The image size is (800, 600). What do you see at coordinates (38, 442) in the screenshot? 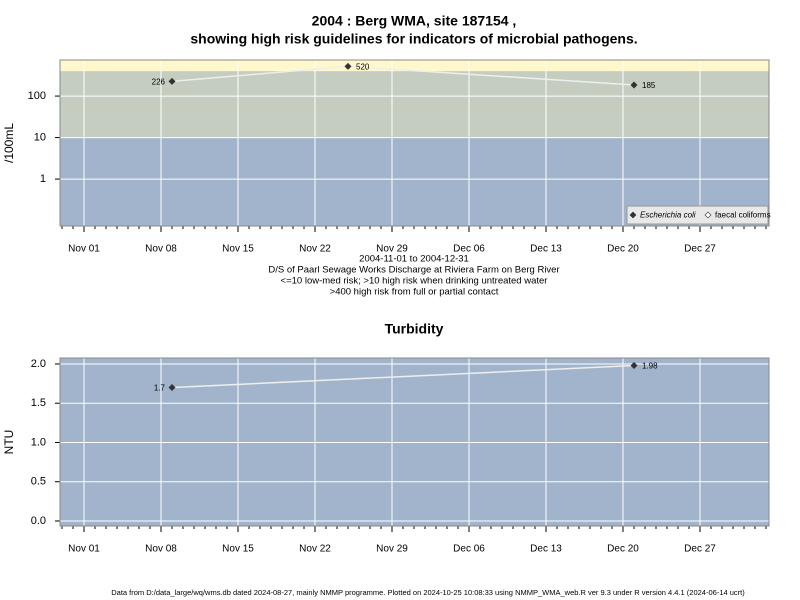
I see `y-tick-label: 1.0` at bounding box center [38, 442].